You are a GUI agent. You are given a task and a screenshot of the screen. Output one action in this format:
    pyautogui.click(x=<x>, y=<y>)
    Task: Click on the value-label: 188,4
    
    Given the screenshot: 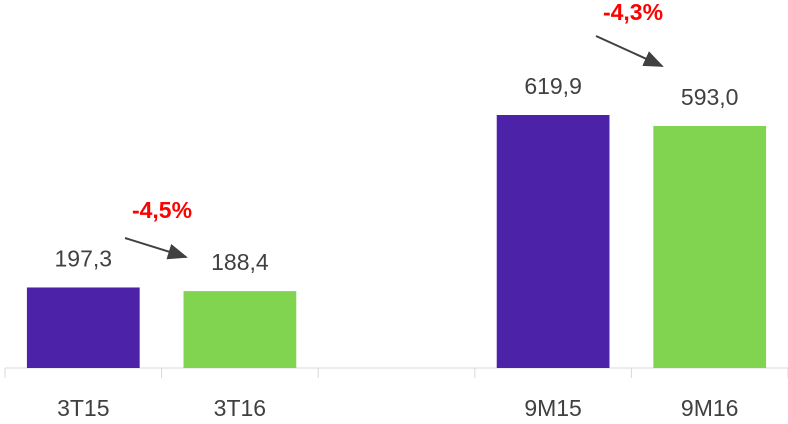 What is the action you would take?
    pyautogui.click(x=240, y=262)
    